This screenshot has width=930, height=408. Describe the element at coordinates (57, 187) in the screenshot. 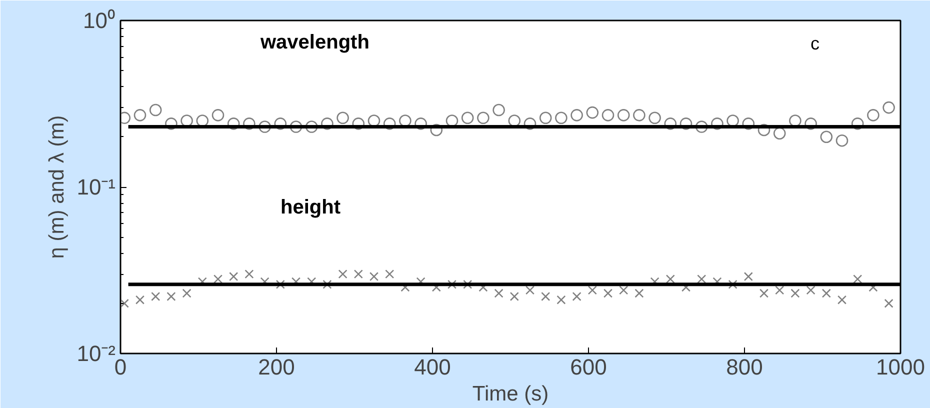

I see `y-axis-title: η (m) and λ (m)` at that location.